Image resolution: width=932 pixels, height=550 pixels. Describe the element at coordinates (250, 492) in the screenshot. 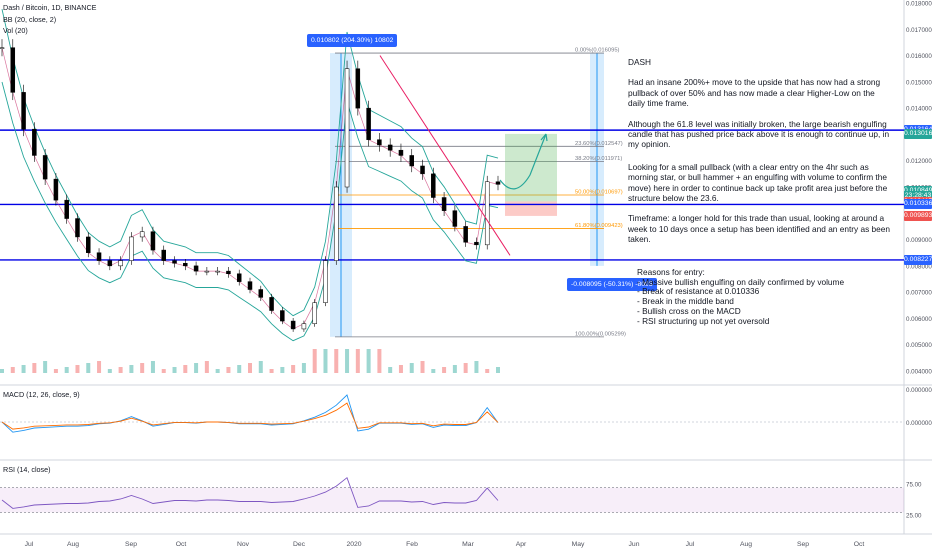

I see `rsi-line` at that location.